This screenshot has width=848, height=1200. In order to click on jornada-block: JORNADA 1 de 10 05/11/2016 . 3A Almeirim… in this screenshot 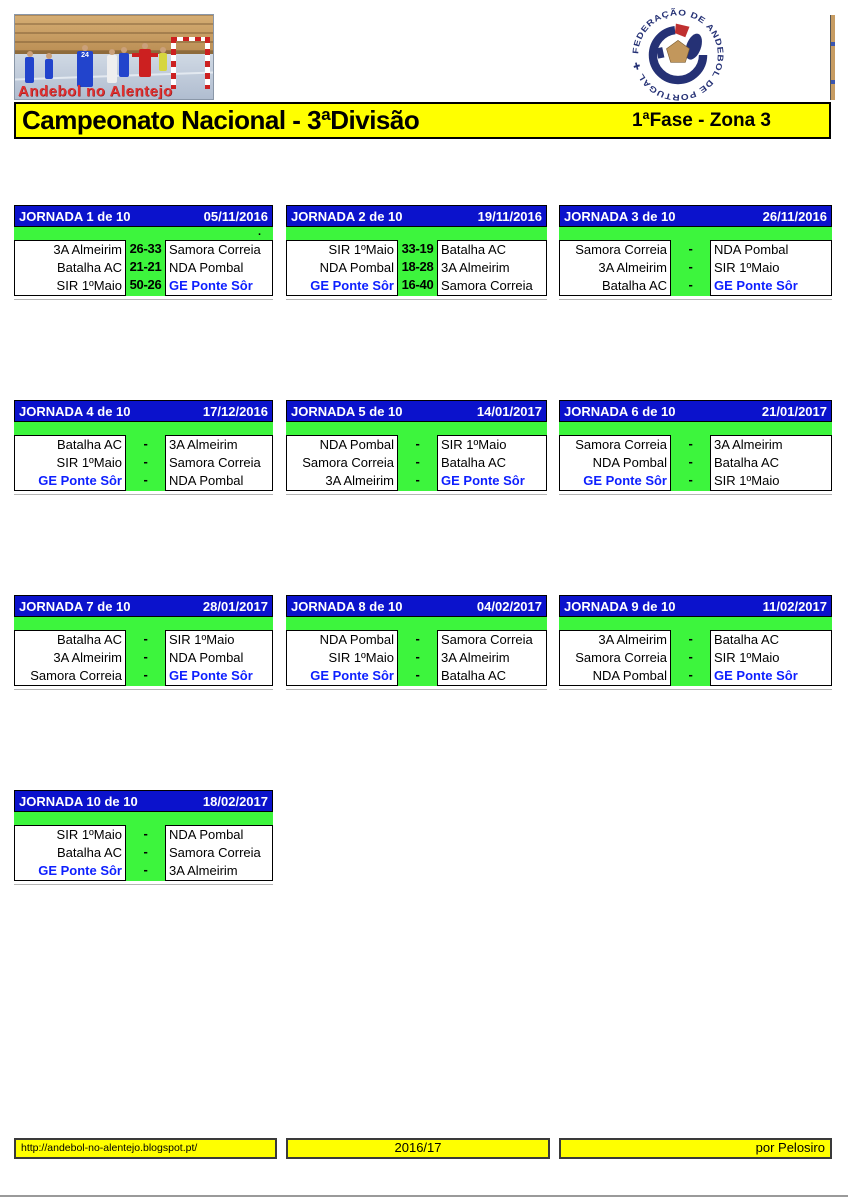, I will do `click(143, 252)`.